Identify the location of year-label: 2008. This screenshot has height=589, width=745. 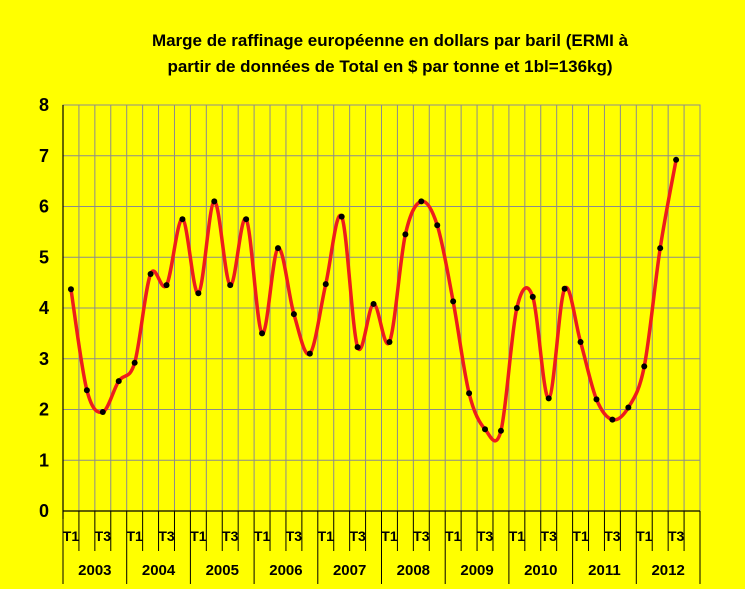
(413, 570).